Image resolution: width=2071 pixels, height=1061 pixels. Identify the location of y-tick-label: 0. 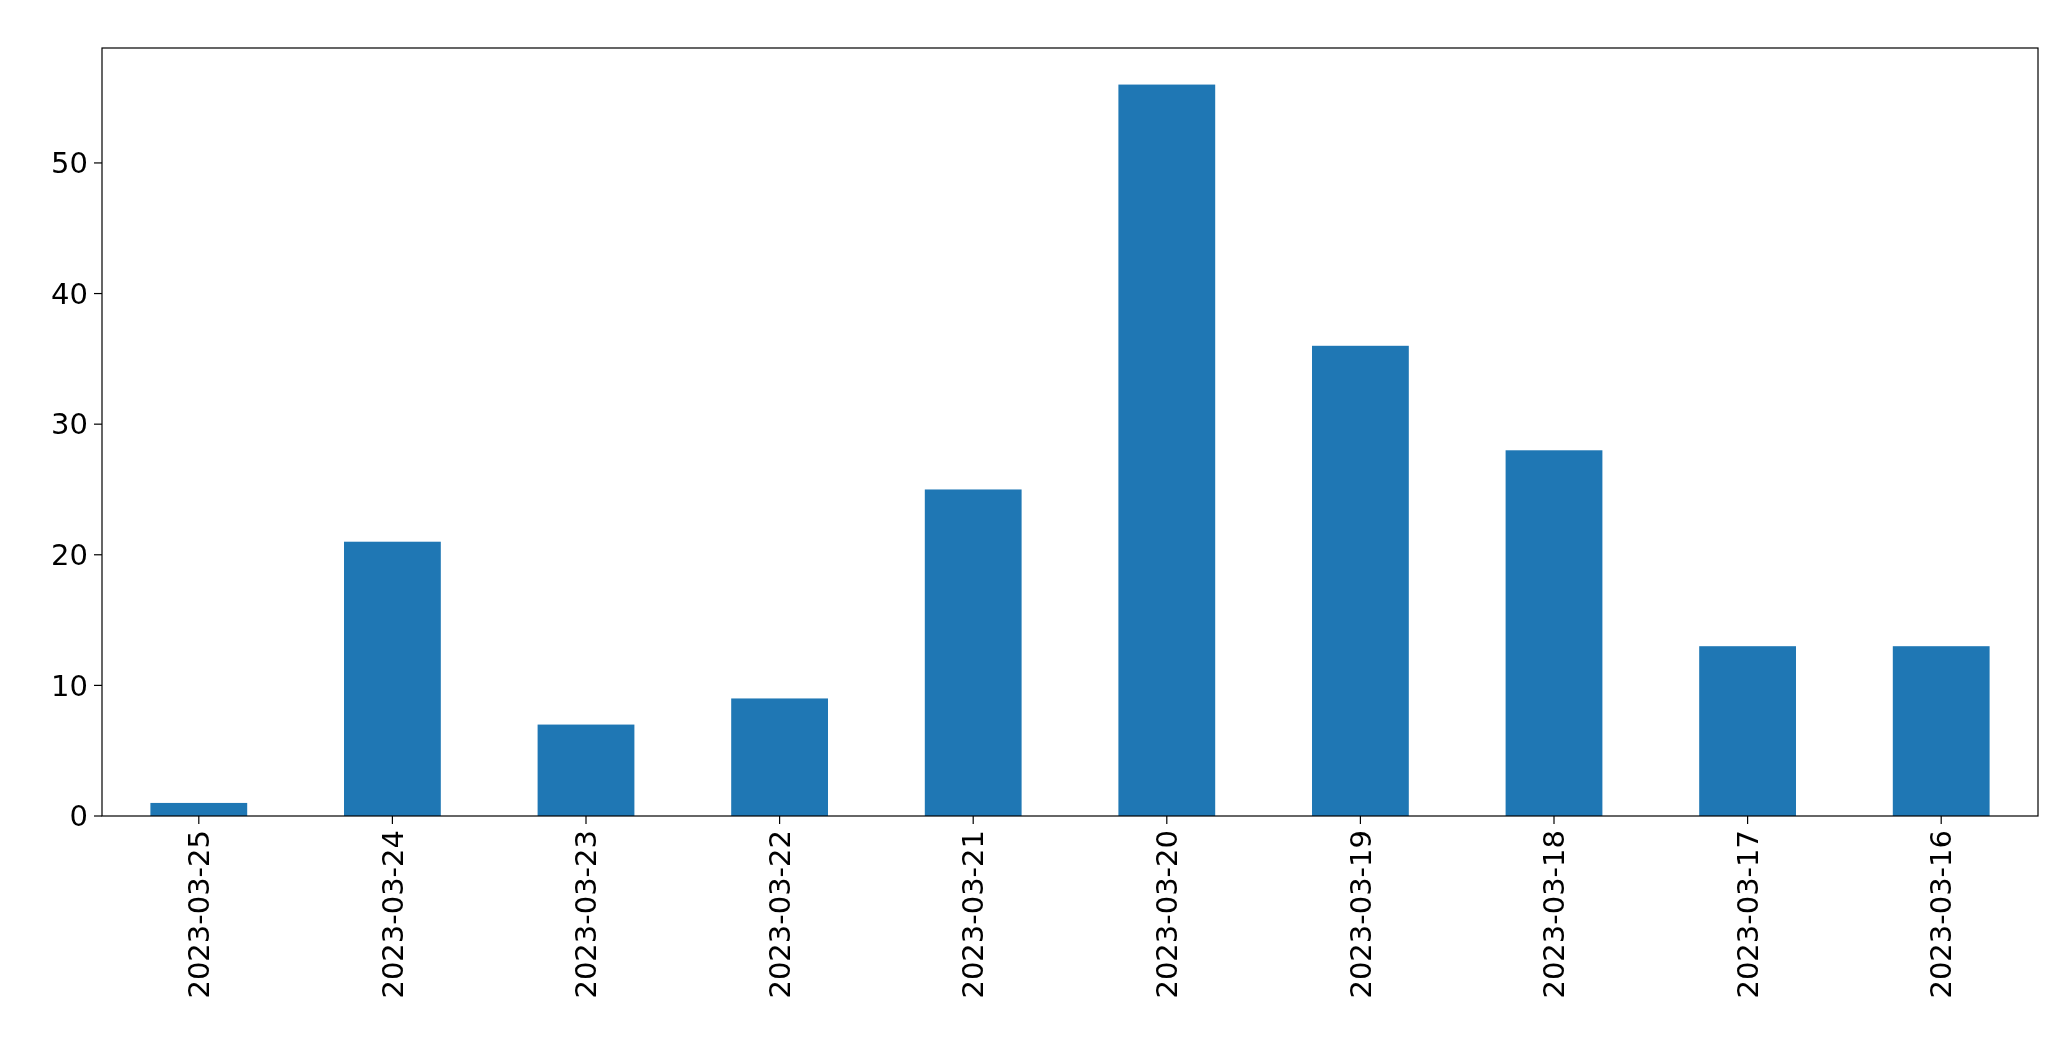
(78, 816).